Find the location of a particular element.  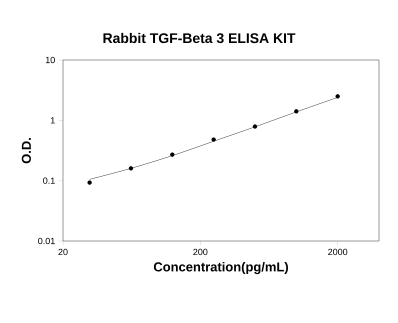

y-tick-label: 0.1 is located at coordinates (49, 180).